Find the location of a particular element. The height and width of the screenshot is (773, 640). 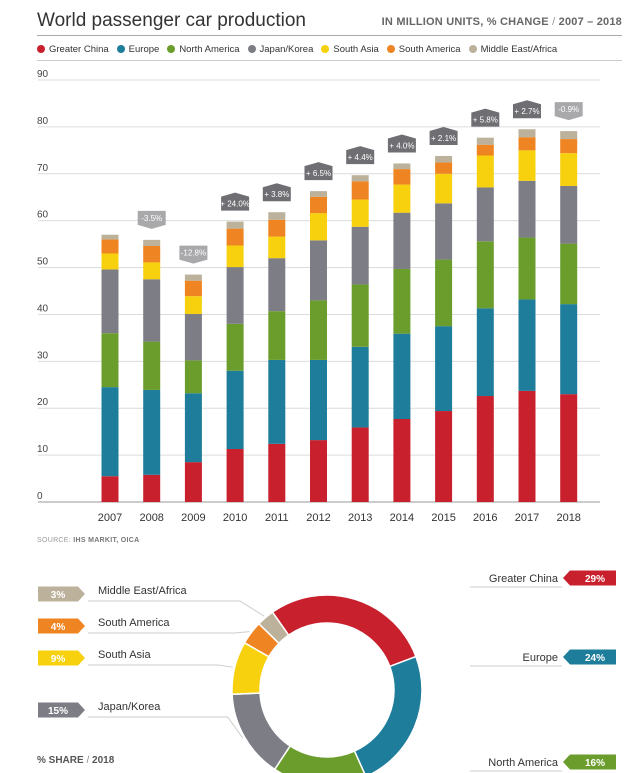

change-callout-2014 is located at coordinates (401, 143).